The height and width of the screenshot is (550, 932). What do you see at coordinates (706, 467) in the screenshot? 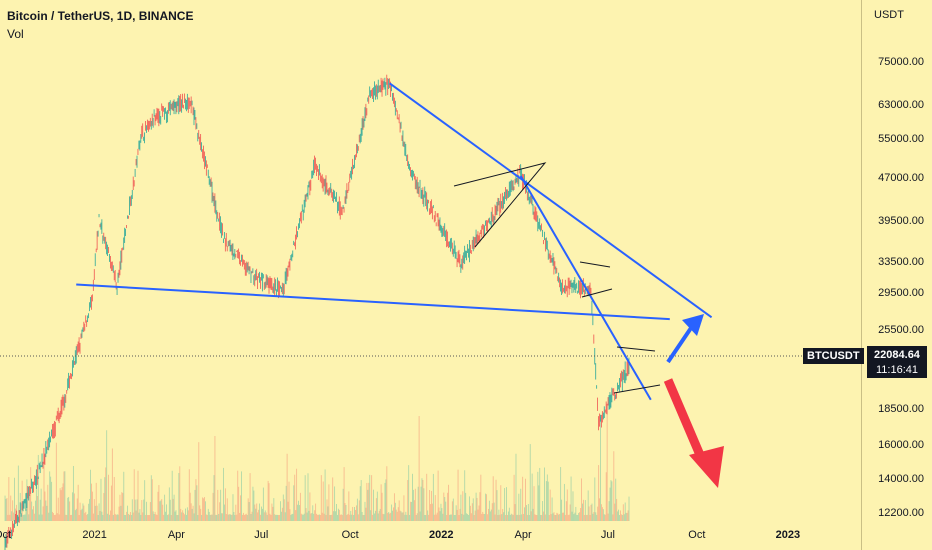
I see `arrow-down-head` at bounding box center [706, 467].